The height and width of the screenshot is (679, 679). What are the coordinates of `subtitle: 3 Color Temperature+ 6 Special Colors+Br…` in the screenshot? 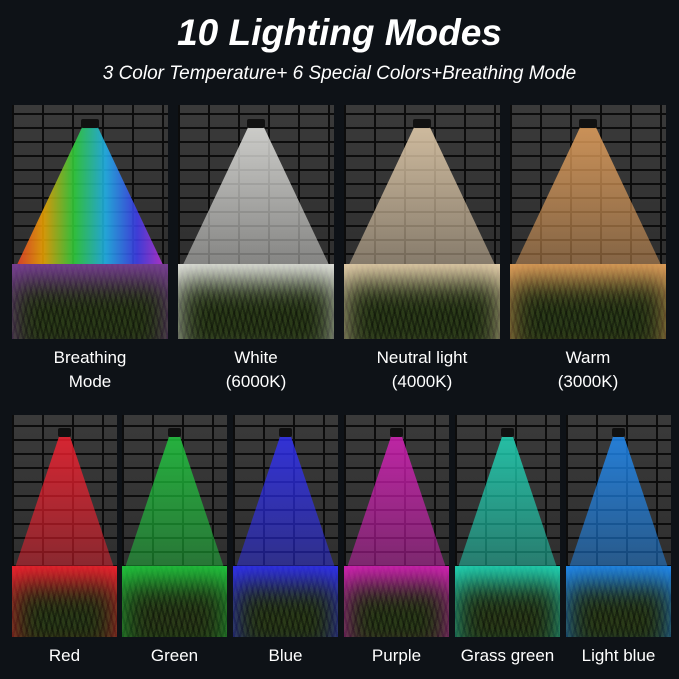 It's located at (339, 73).